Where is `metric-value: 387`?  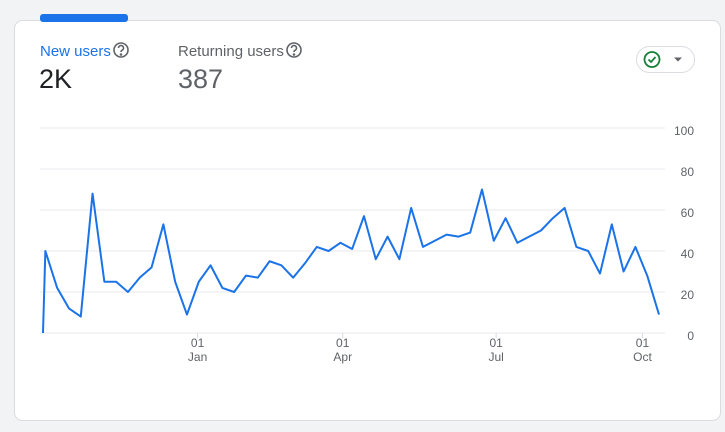 metric-value: 387 is located at coordinates (200, 79).